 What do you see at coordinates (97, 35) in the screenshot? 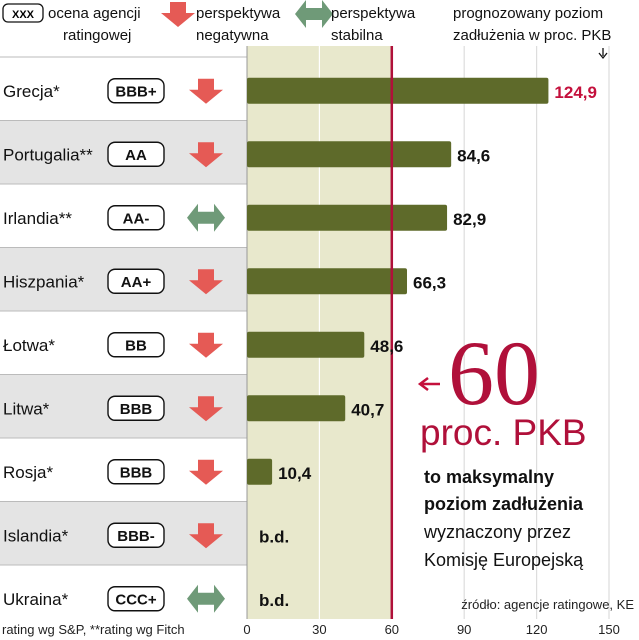
I see `legend-rating-label-2: ratingowej` at bounding box center [97, 35].